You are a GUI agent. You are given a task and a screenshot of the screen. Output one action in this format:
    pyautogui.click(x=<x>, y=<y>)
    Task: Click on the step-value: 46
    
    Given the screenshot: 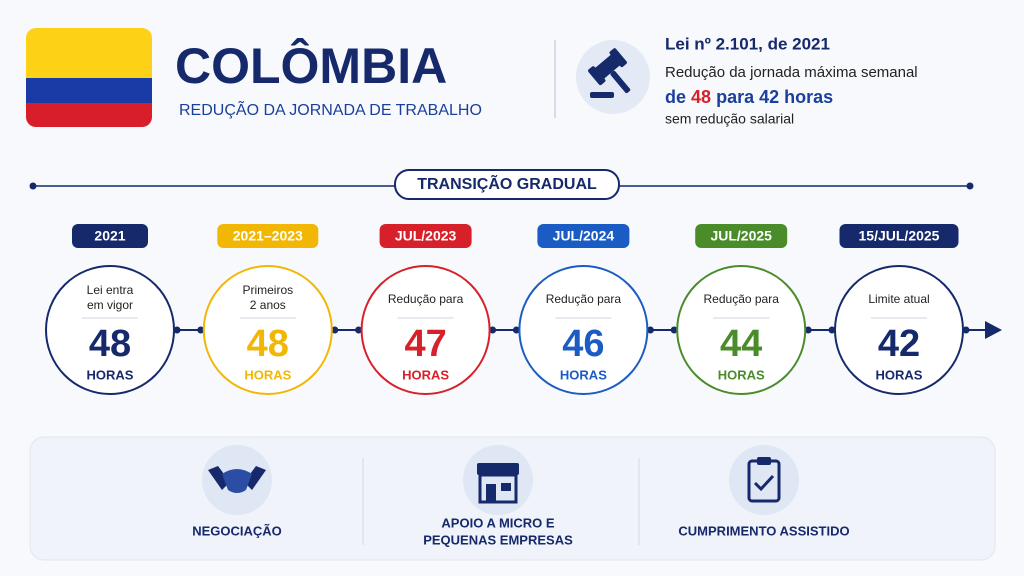 What is the action you would take?
    pyautogui.click(x=583, y=344)
    